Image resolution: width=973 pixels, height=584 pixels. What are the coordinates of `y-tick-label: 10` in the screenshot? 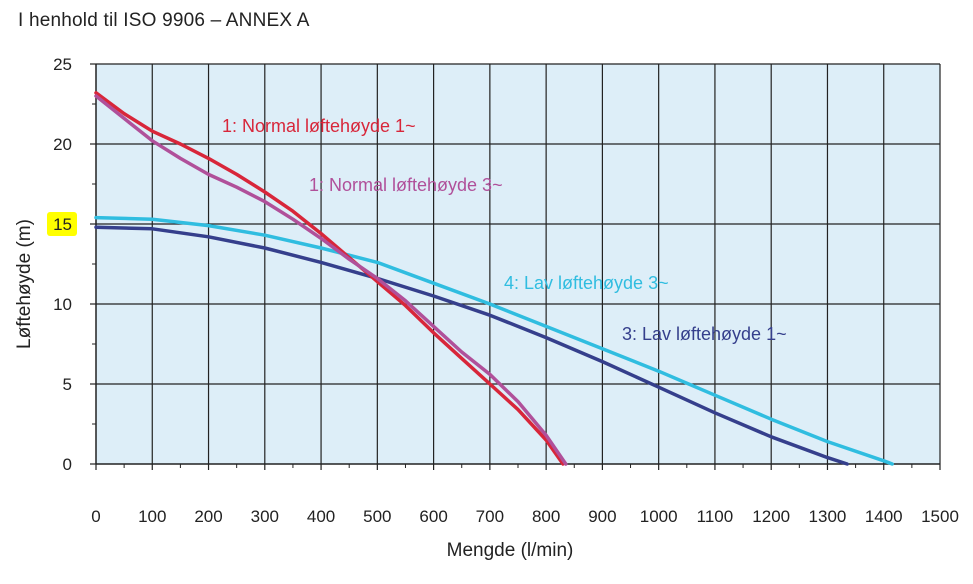 It's located at (62, 304).